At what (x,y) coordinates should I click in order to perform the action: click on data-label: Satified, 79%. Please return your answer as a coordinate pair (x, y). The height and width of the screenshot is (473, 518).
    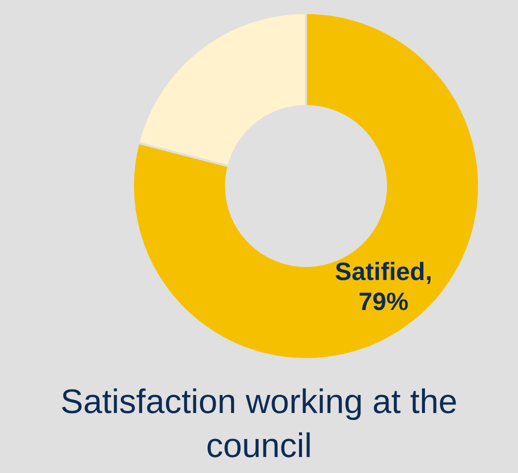
    Looking at the image, I should click on (383, 287).